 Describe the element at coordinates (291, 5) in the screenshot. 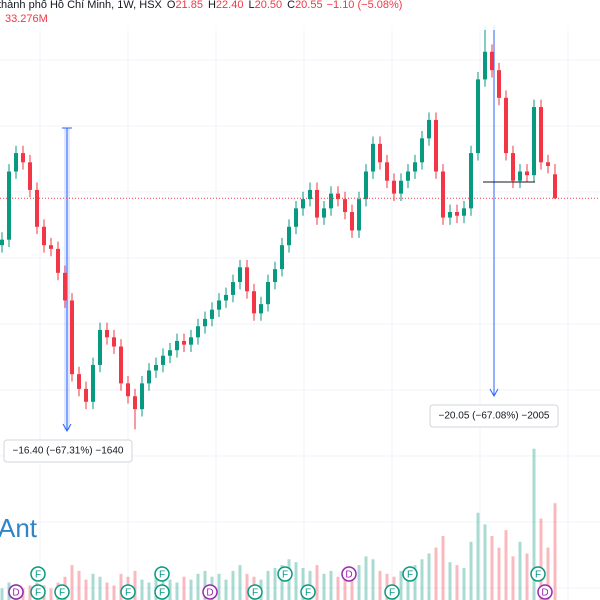

I see `header-text: C` at that location.